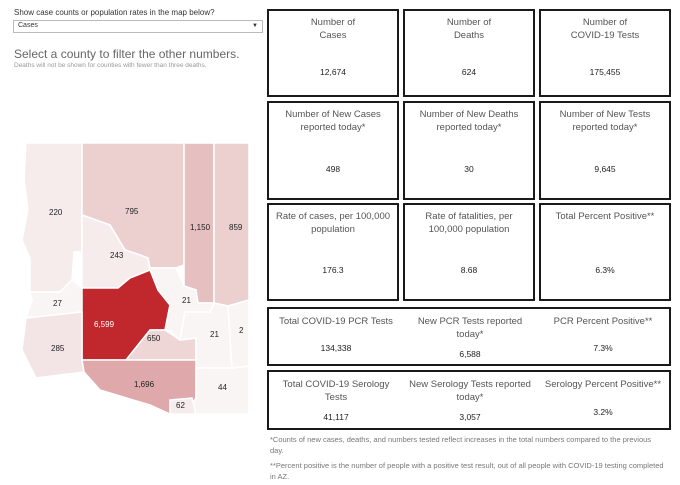 This screenshot has width=680, height=485. What do you see at coordinates (336, 391) in the screenshot?
I see `cell-label: Total COVID-19 Serology Tests` at bounding box center [336, 391].